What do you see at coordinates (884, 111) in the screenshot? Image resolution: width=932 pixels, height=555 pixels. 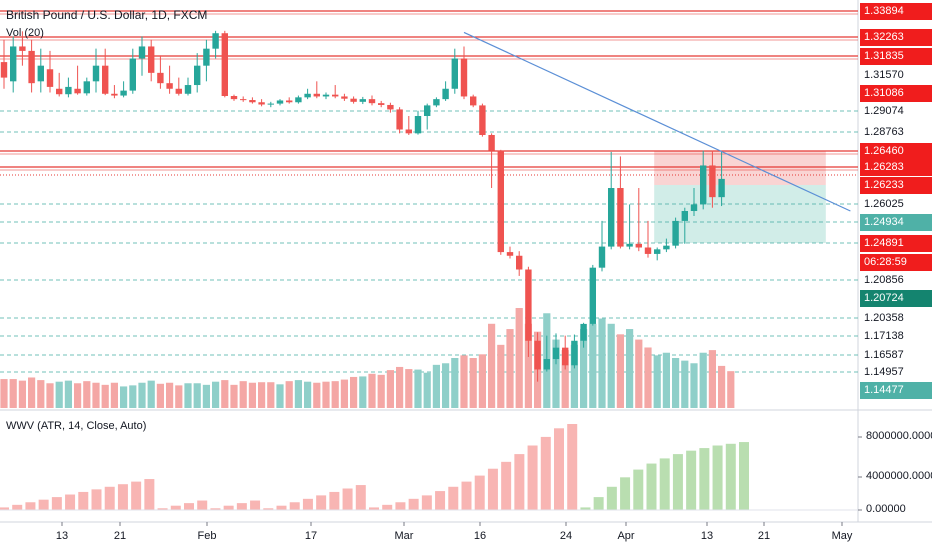 I see `price-tag: 1.29074` at bounding box center [884, 111].